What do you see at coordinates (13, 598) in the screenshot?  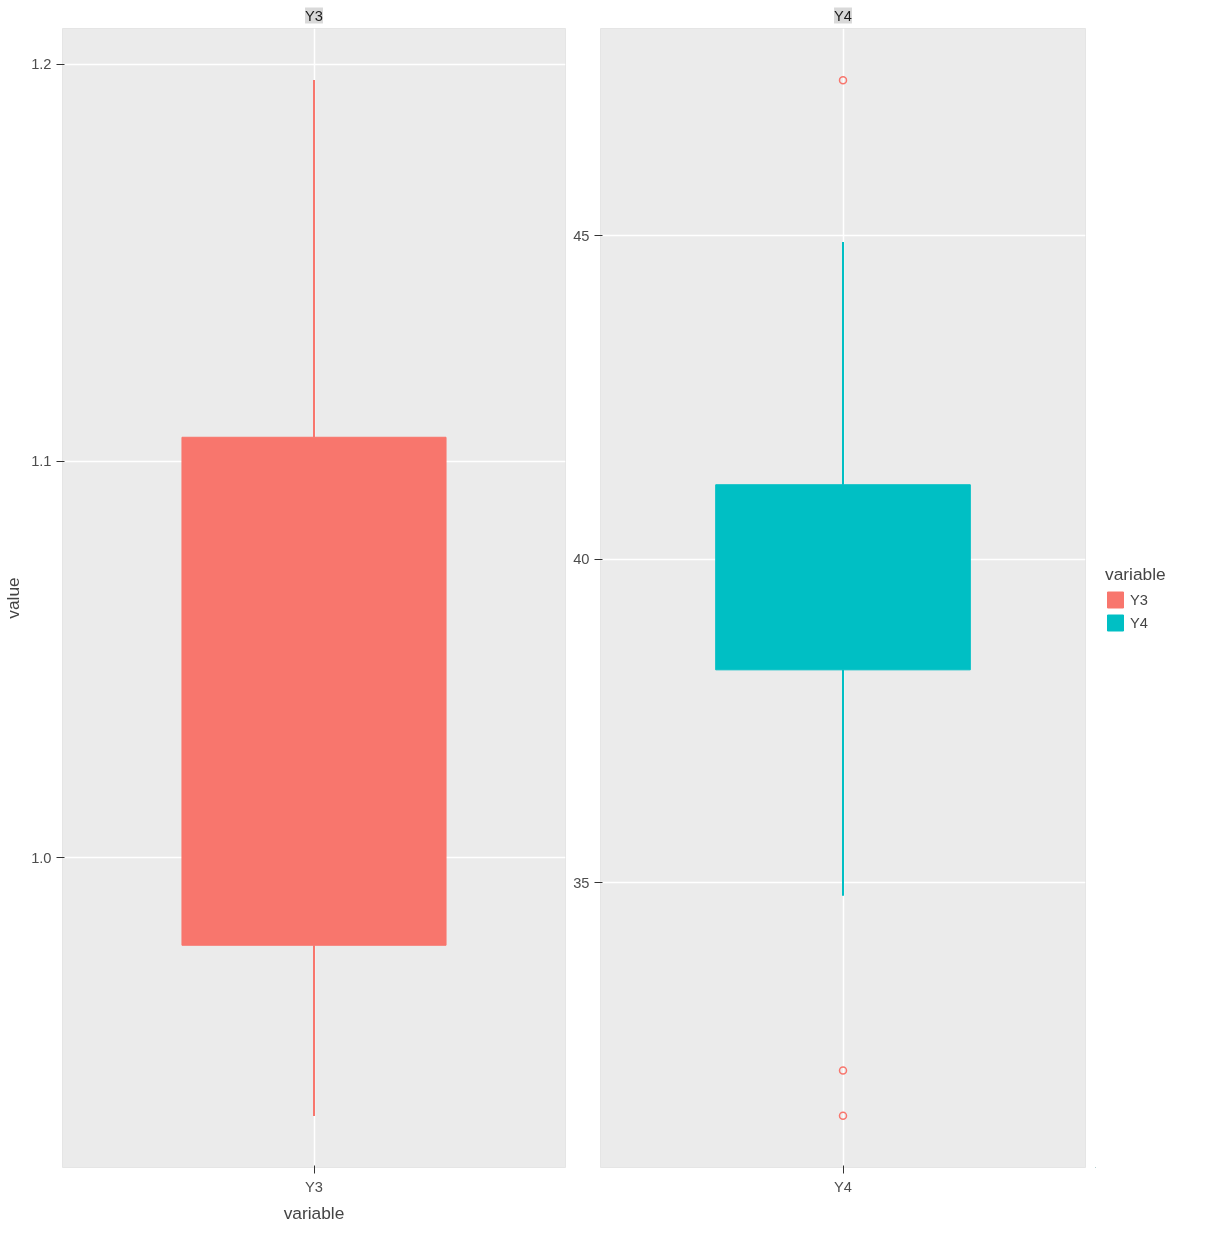 I see `y-axis-title: value` at bounding box center [13, 598].